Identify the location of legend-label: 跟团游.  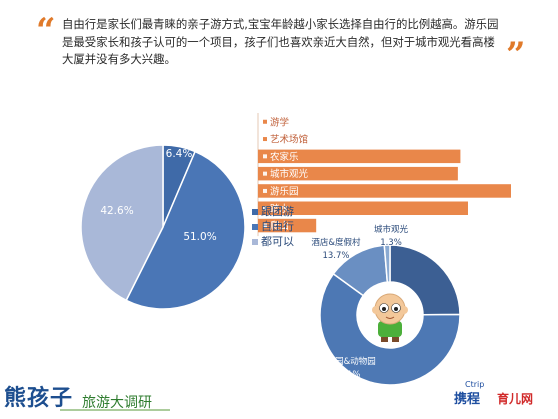
(277, 211).